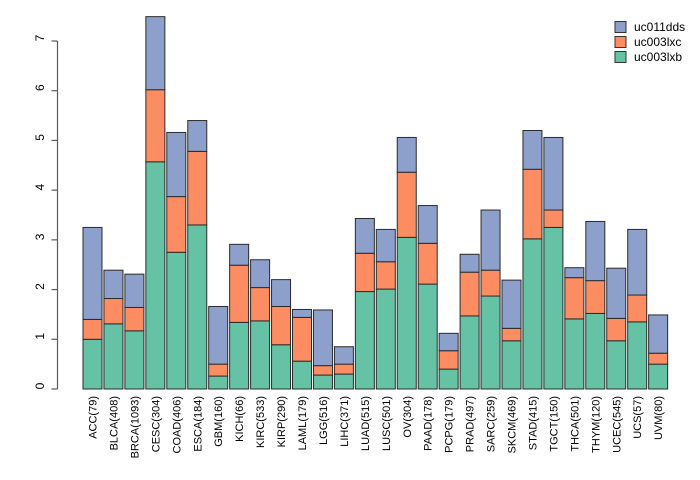 This screenshot has height=480, width=700. I want to click on x-axis-label: ESCA(184), so click(198, 424).